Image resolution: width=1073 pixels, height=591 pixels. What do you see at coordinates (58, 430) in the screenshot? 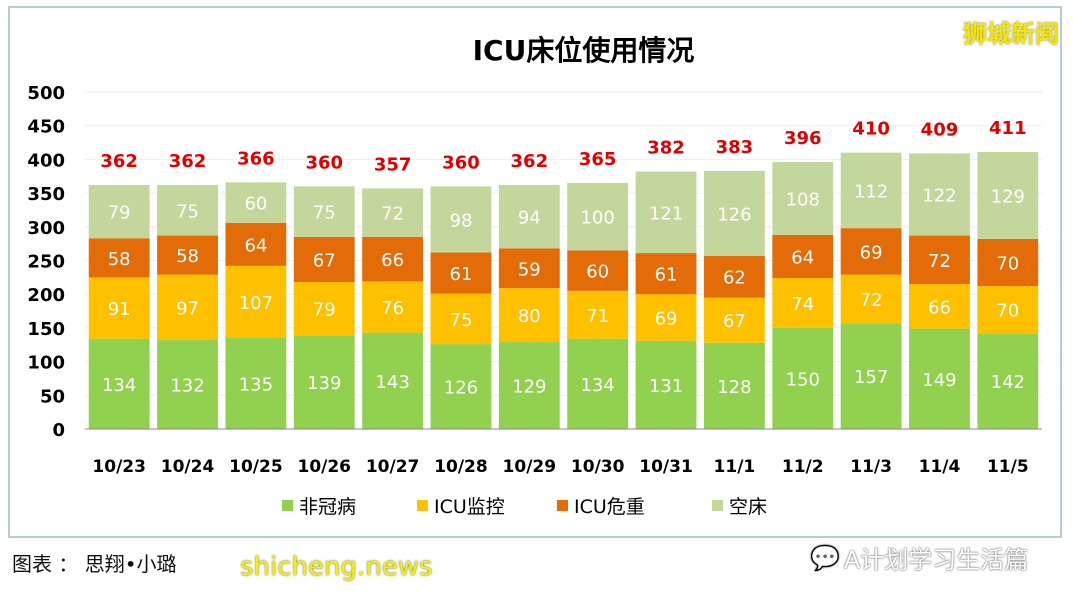
I see `y-tick-label: 0` at bounding box center [58, 430].